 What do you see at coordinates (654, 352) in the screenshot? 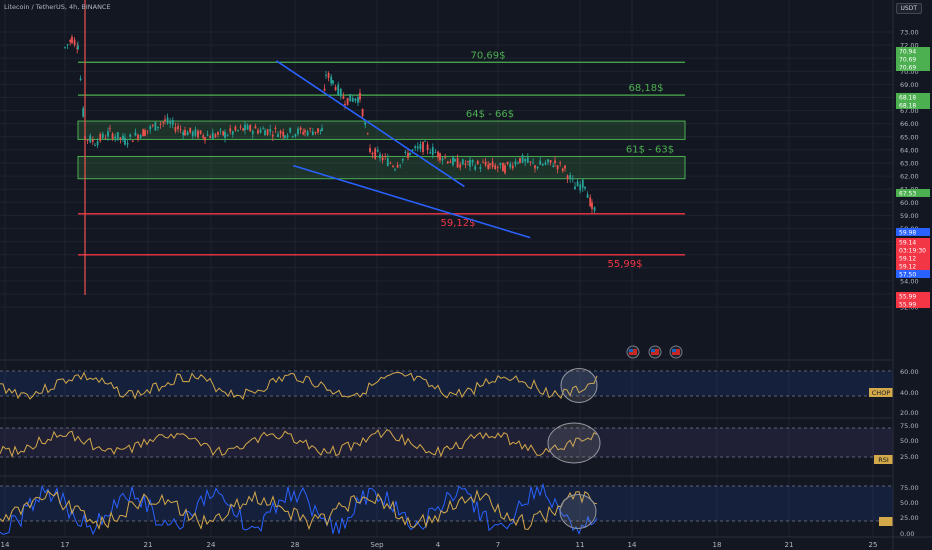
I see `event-flags` at bounding box center [654, 352].